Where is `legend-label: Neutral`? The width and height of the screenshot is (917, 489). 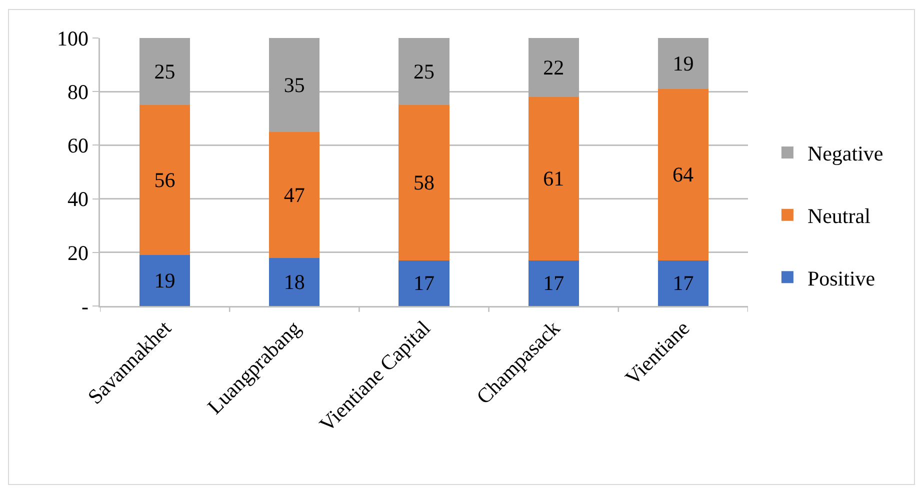 legend-label: Neutral is located at coordinates (839, 216).